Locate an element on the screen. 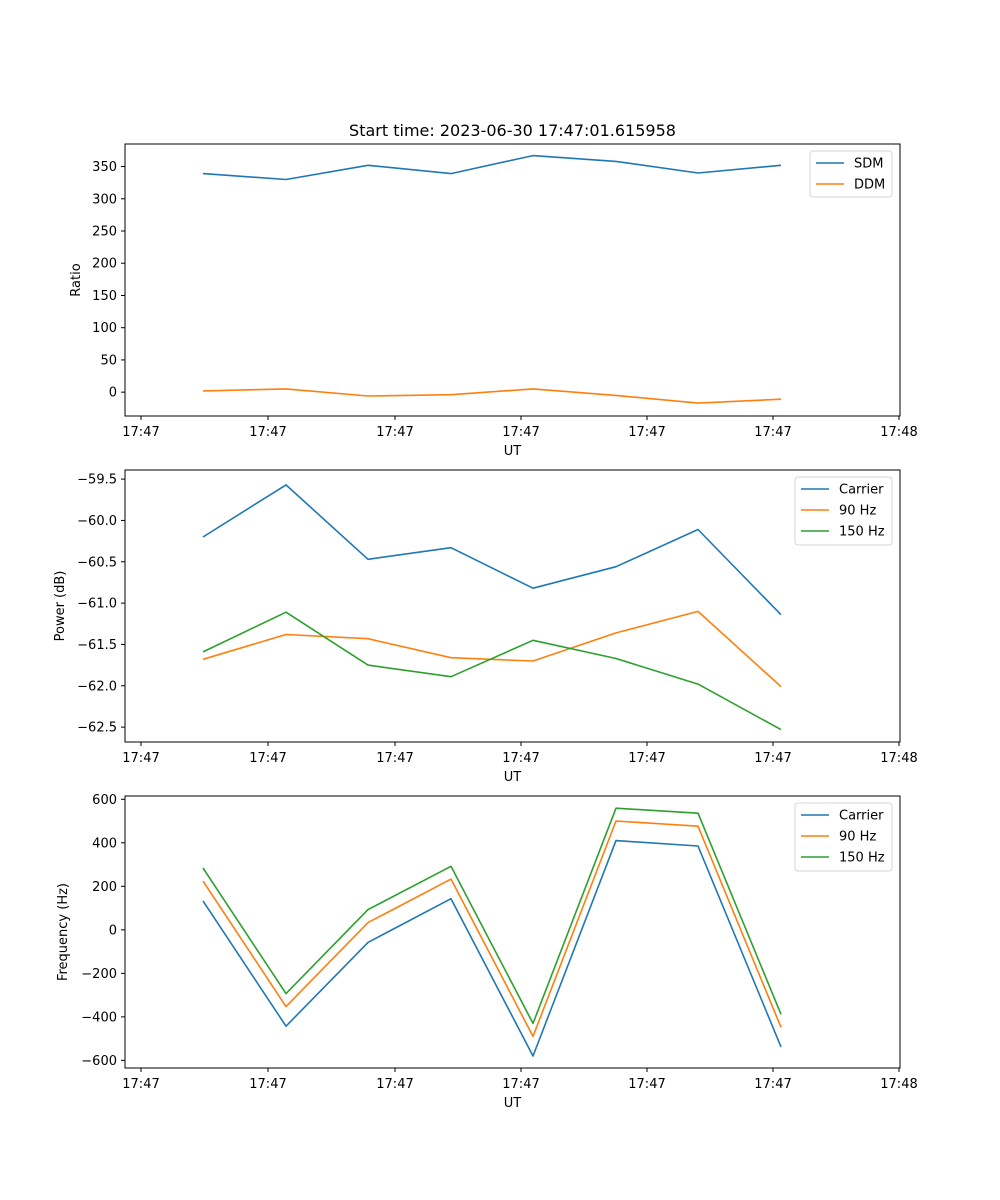 This screenshot has height=1200, width=1000. series-line-90-hz is located at coordinates (492, 929).